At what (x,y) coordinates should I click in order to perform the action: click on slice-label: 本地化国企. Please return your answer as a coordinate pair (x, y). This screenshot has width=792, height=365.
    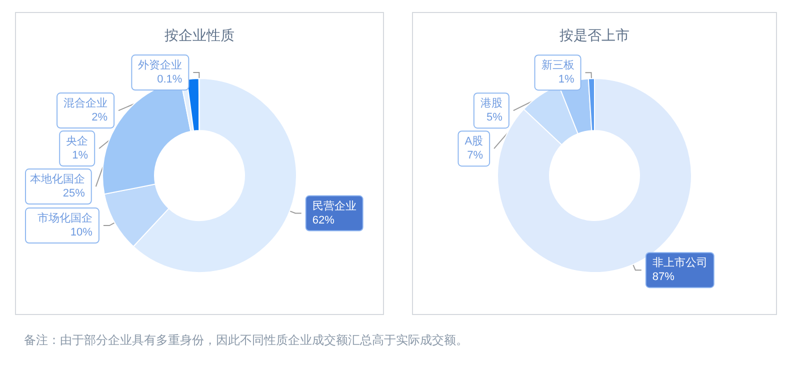
    Looking at the image, I should click on (57, 179).